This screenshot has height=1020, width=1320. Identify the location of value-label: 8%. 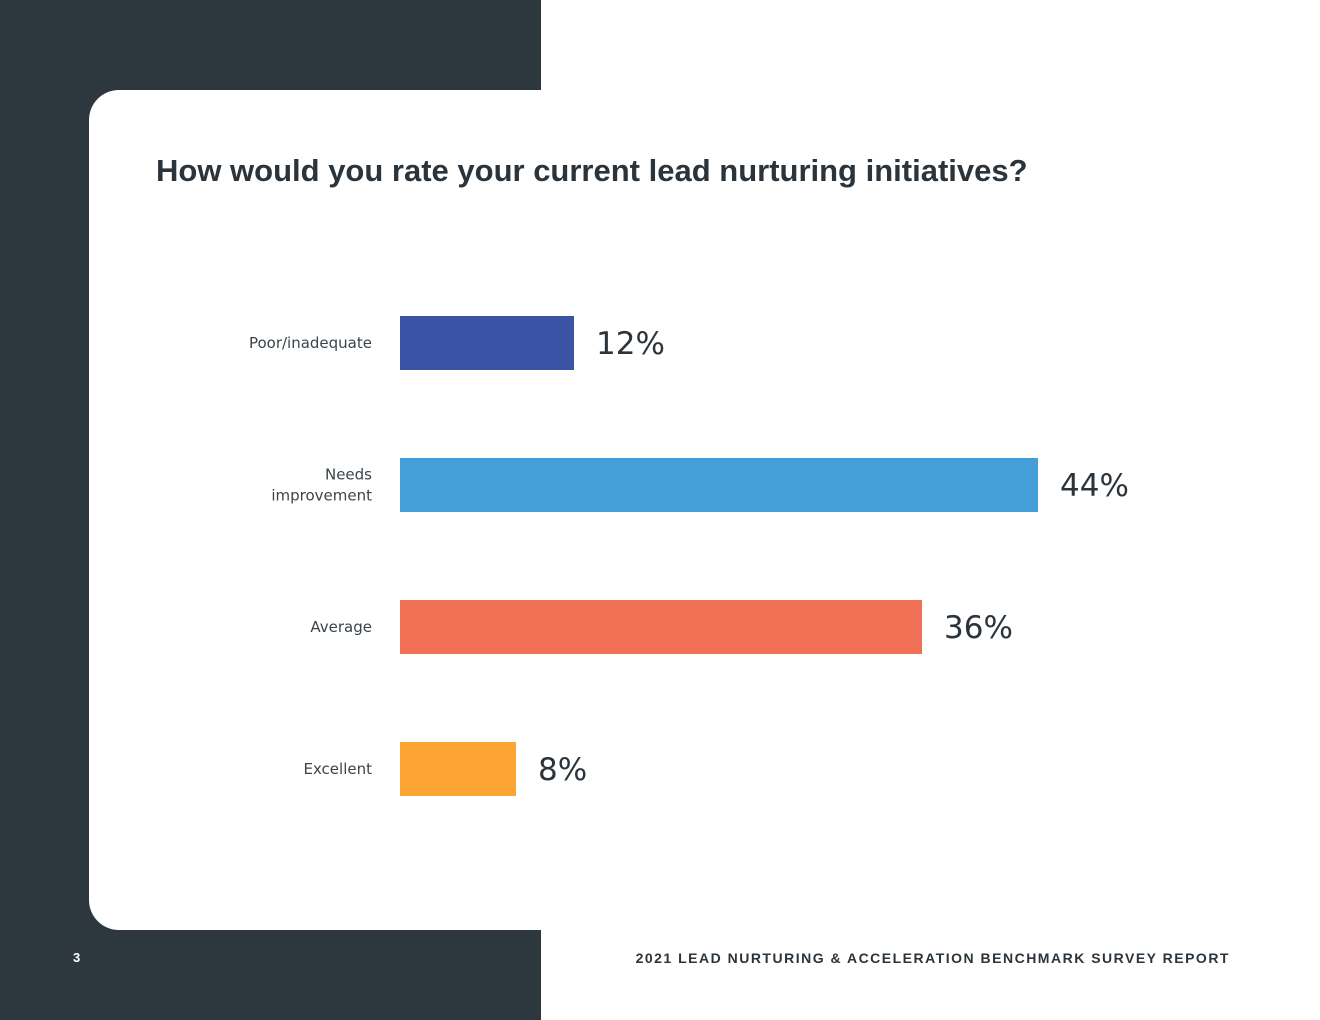
(562, 770).